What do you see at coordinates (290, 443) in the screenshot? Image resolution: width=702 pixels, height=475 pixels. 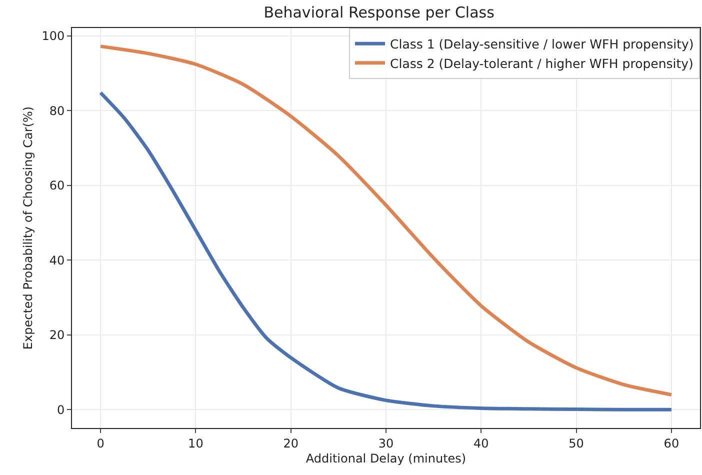 I see `x-tick-label: 20` at bounding box center [290, 443].